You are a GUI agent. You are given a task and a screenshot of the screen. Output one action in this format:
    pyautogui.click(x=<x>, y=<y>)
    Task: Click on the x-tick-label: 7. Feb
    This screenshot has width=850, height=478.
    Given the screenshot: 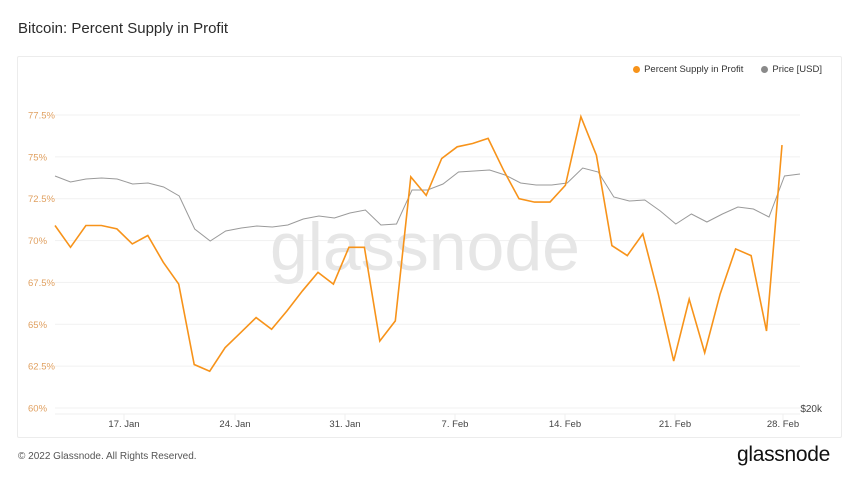 What is the action you would take?
    pyautogui.click(x=455, y=424)
    